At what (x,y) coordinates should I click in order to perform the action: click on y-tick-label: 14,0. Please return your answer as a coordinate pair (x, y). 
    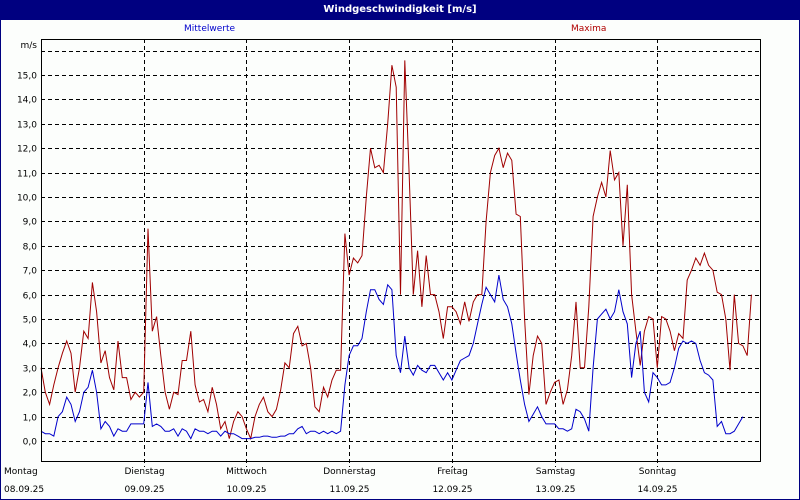
    Looking at the image, I should click on (27, 101).